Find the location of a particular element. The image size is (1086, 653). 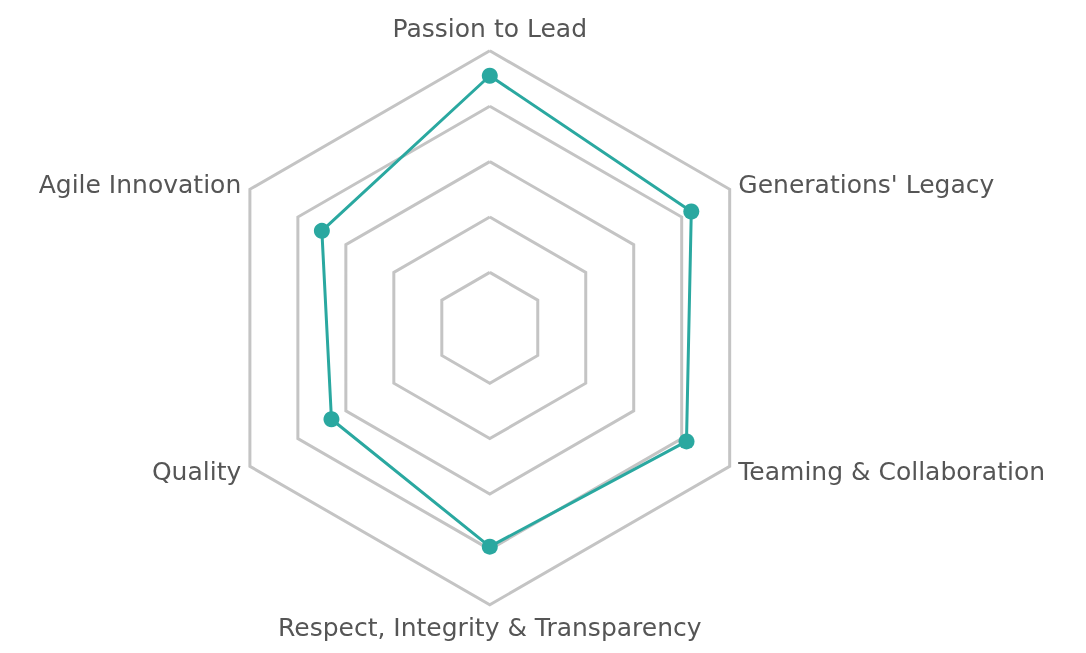

spoke-label: Quality is located at coordinates (196, 471).